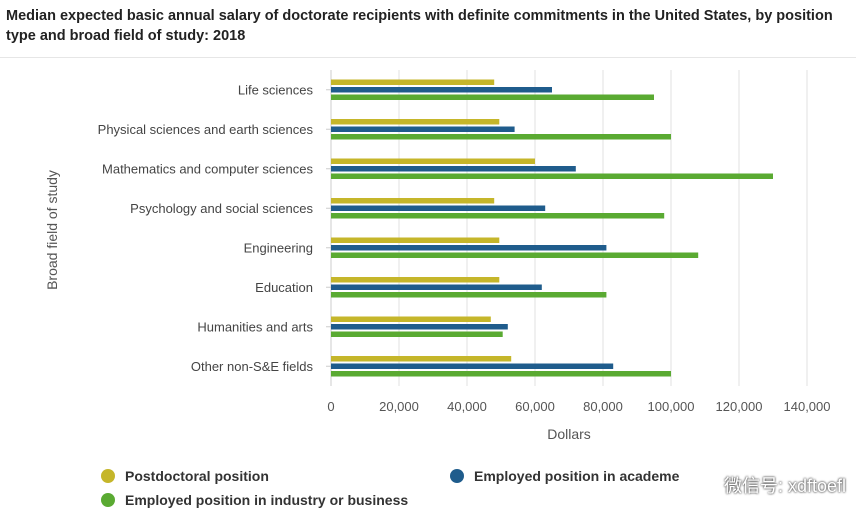 Image resolution: width=856 pixels, height=523 pixels. What do you see at coordinates (206, 129) in the screenshot?
I see `category-label: Physical sciences and earth sciences` at bounding box center [206, 129].